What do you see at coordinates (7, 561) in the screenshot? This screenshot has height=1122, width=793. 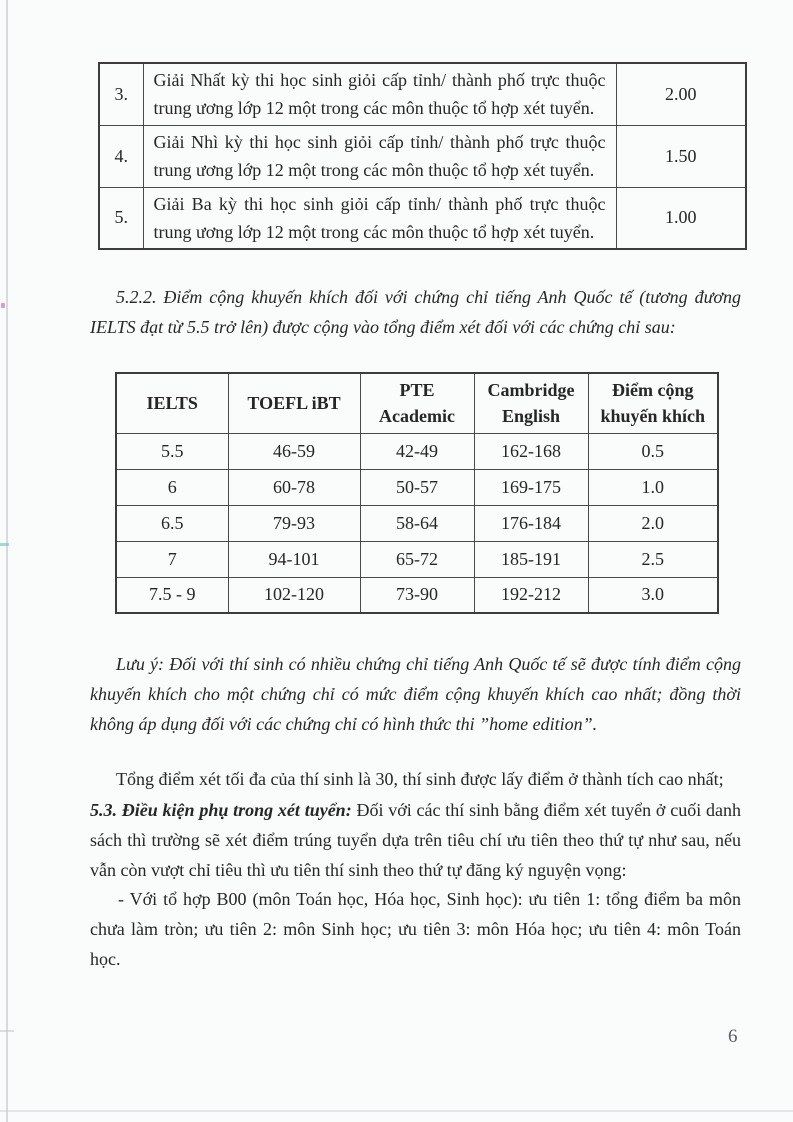 I see `scan-edge-line-left` at bounding box center [7, 561].